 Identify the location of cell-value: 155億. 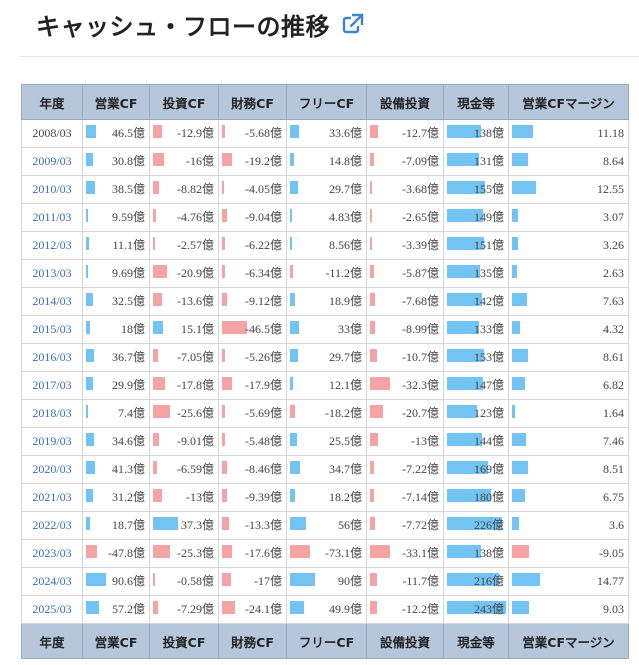
(488, 189).